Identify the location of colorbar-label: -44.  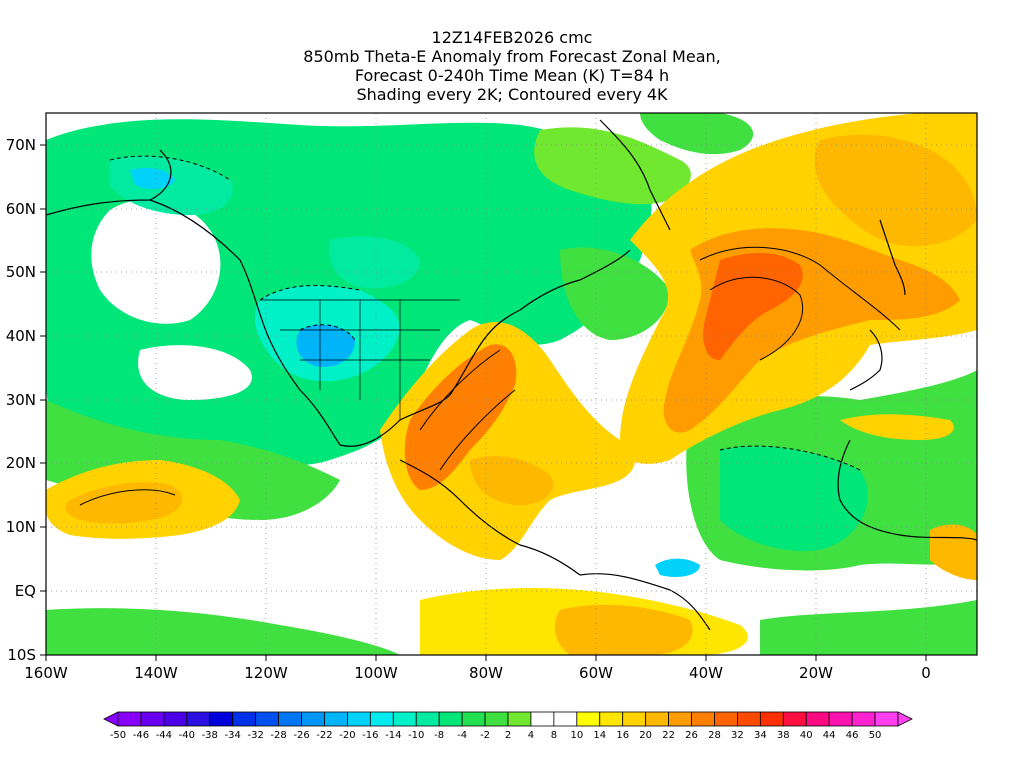
(164, 735).